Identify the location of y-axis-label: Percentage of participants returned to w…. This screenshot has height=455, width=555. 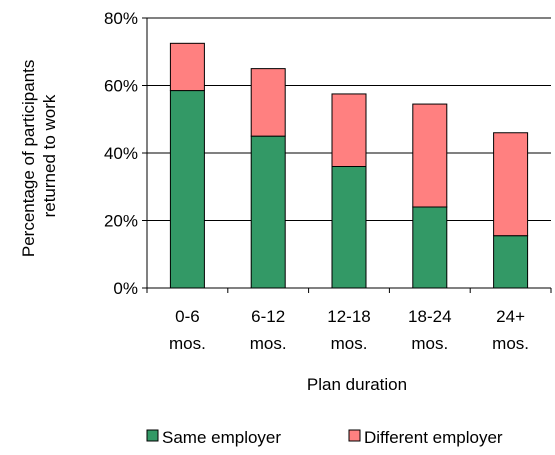
(39, 156).